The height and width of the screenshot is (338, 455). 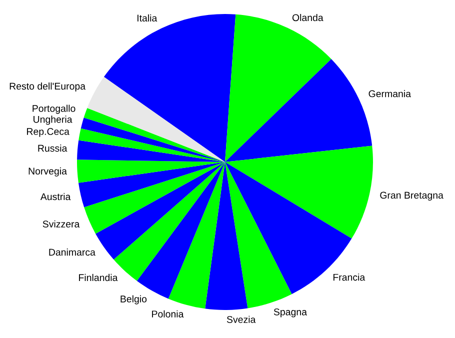 What do you see at coordinates (98, 278) in the screenshot?
I see `slice-label: Finlandia` at bounding box center [98, 278].